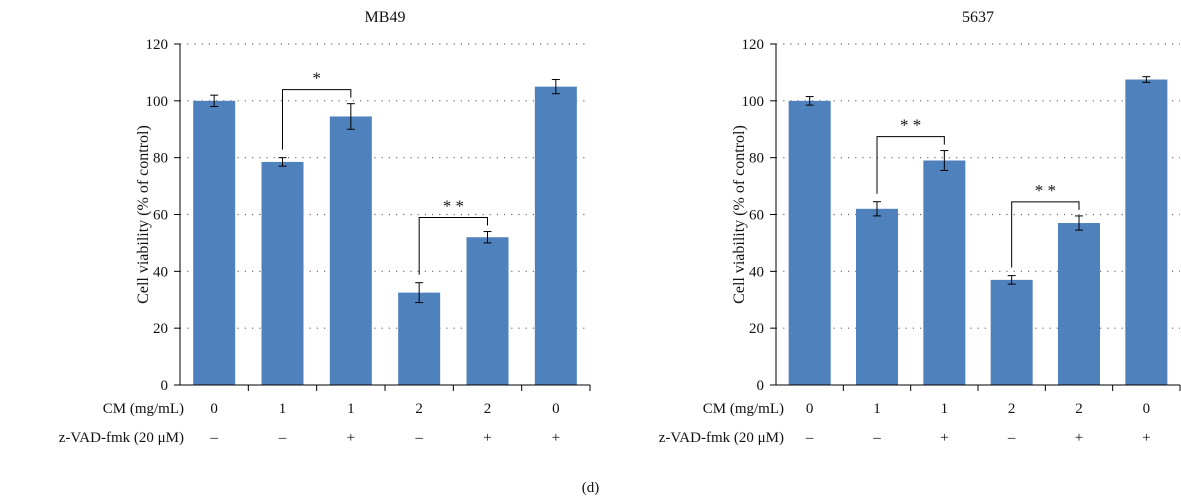  Describe the element at coordinates (978, 17) in the screenshot. I see `chart-title: 5637` at that location.